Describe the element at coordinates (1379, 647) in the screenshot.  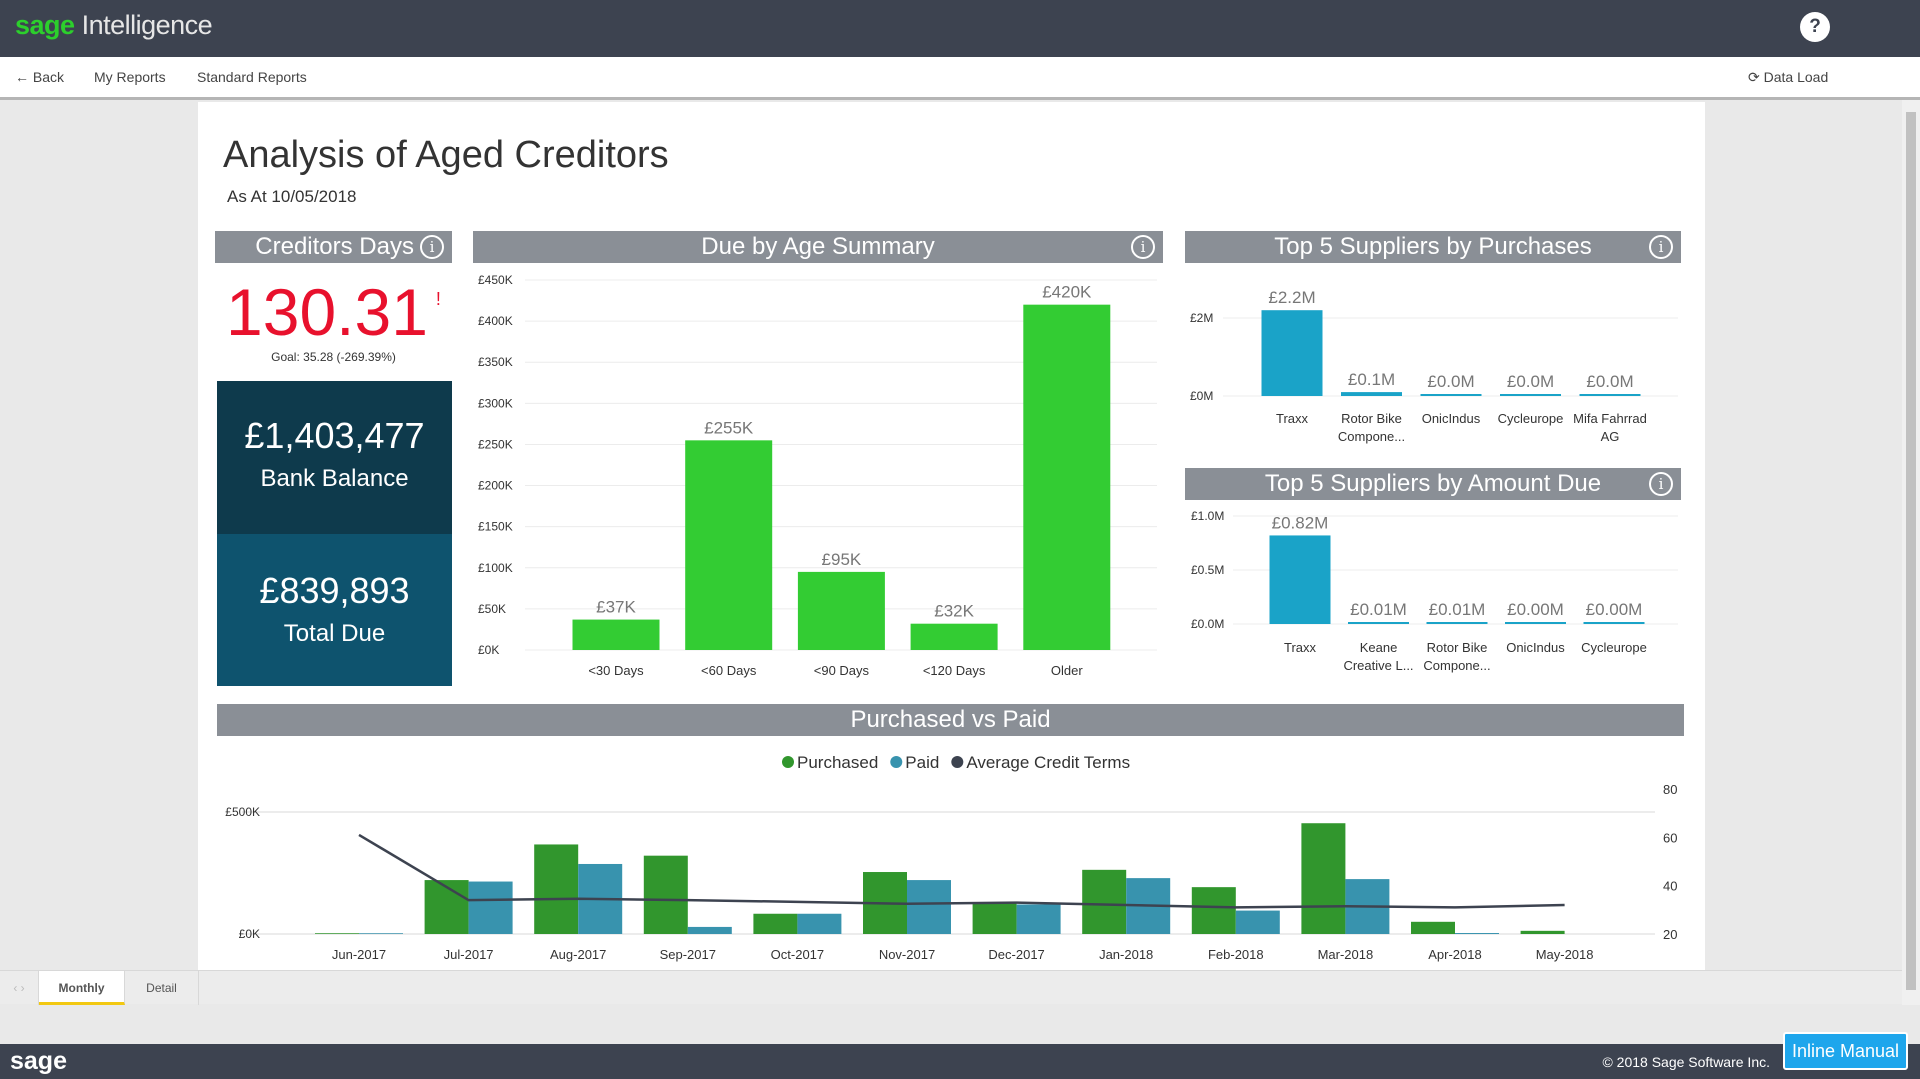
I see `x-tick-label: Keane` at that location.